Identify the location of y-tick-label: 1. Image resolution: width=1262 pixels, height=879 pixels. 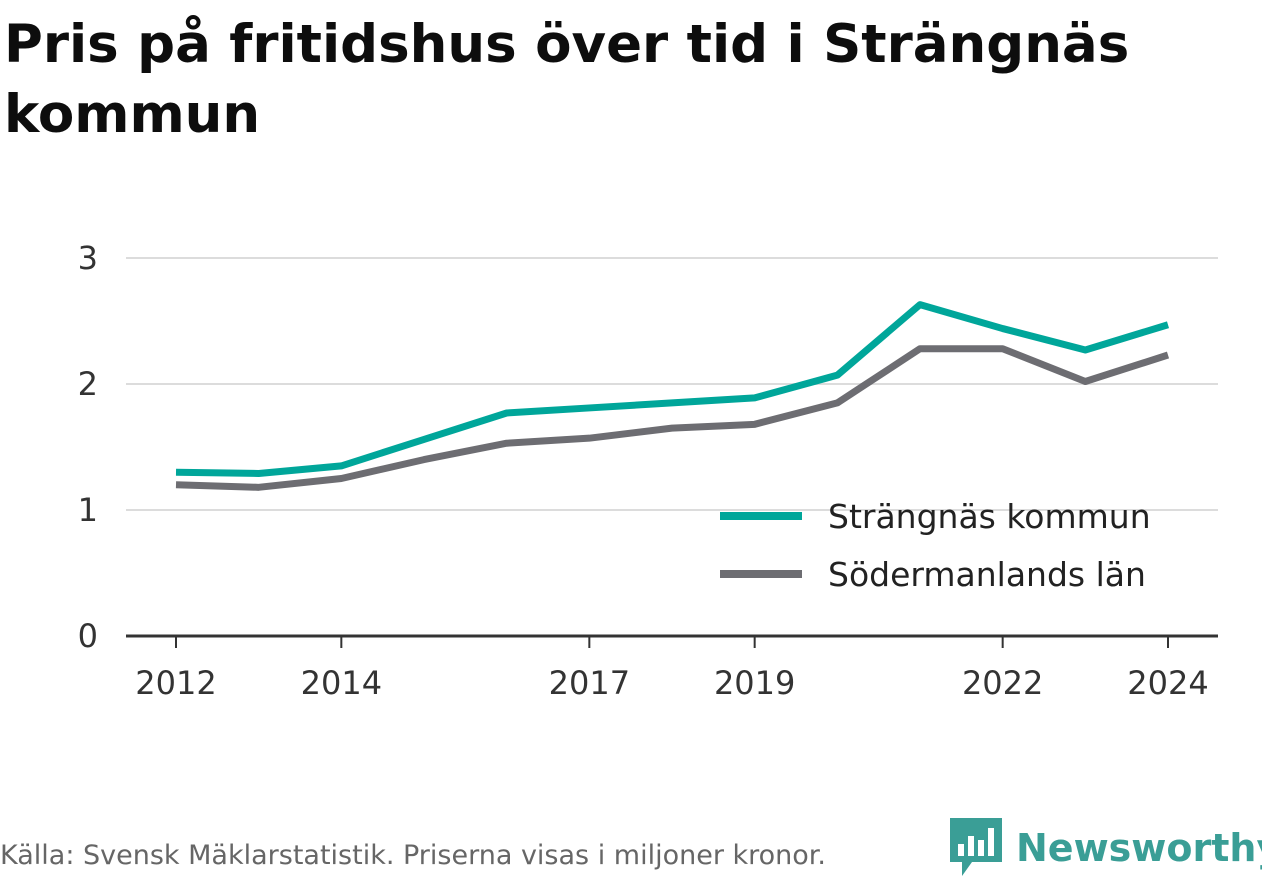
(88, 510).